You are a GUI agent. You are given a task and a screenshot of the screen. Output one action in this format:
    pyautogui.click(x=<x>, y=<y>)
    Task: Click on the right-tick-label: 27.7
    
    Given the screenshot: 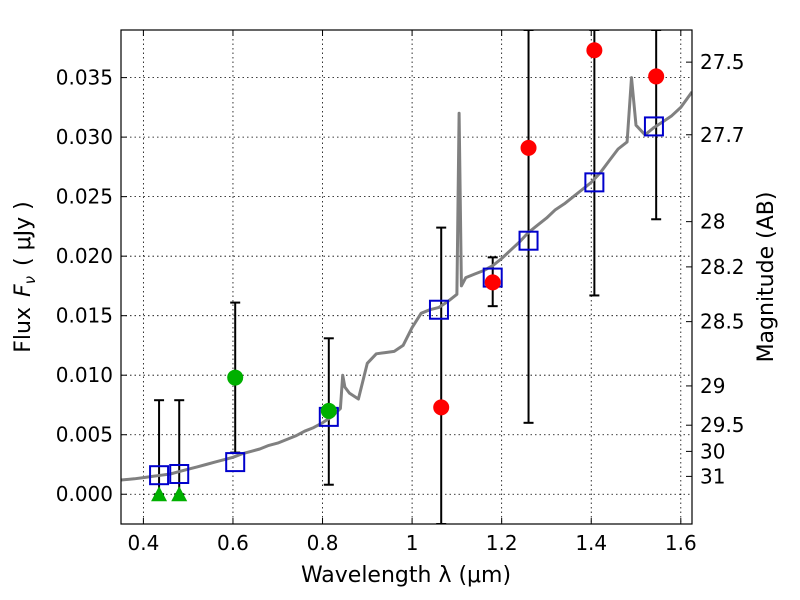 What is the action you would take?
    pyautogui.click(x=722, y=135)
    